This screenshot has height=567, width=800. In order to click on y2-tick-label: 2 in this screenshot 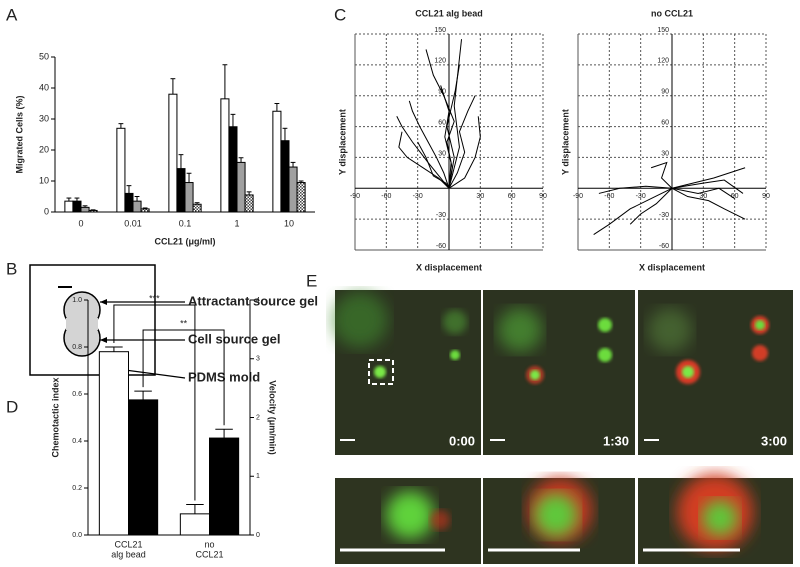, I will do `click(258, 417)`.